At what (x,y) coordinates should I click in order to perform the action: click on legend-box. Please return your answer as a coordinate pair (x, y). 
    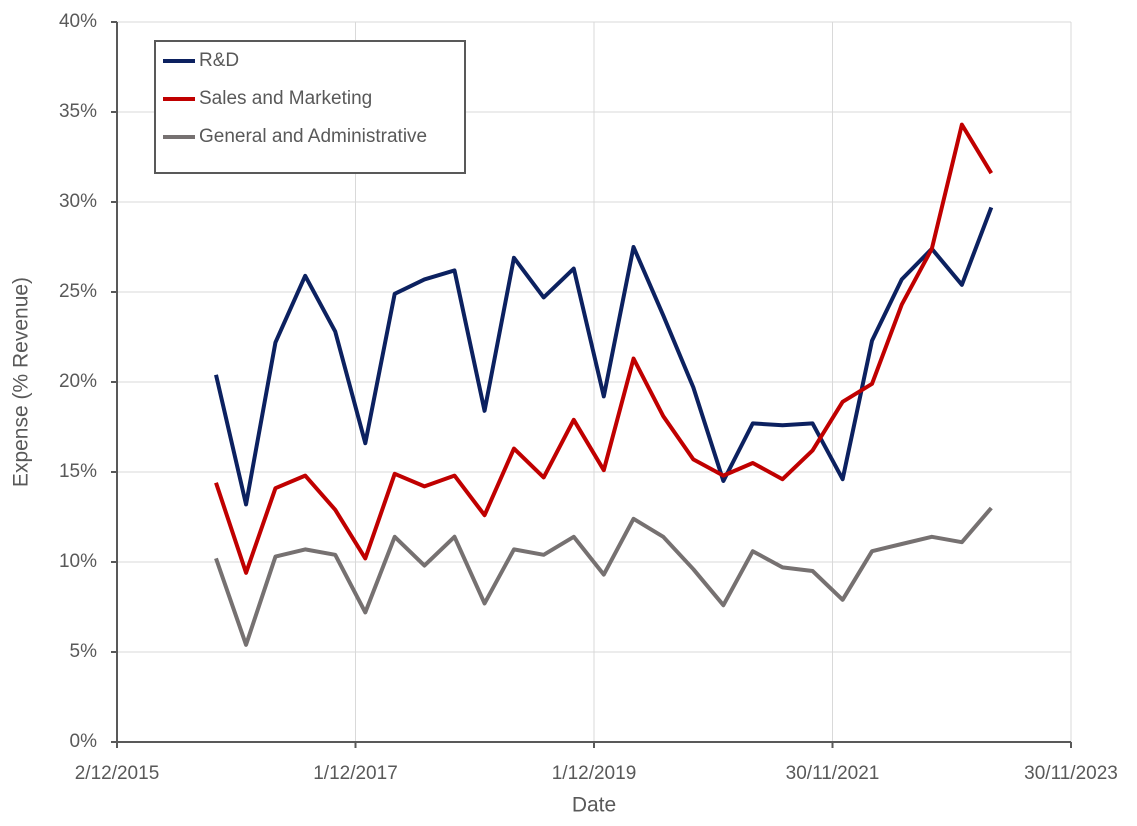
    Looking at the image, I should click on (310, 107).